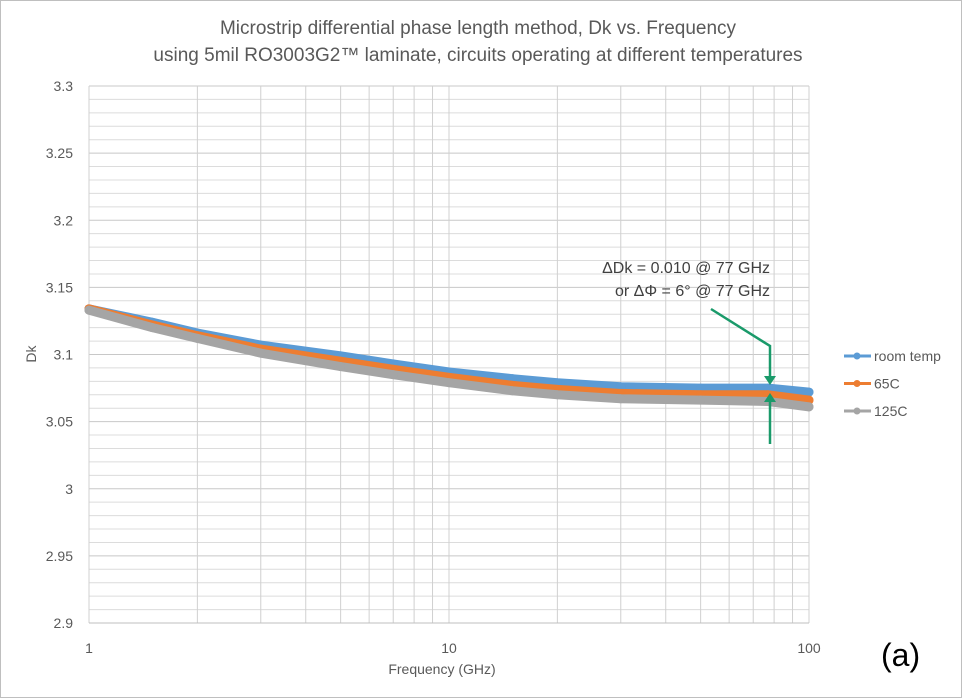  I want to click on annotation-delta-dk: ΔDk = 0.010 @ 77 GHz, so click(686, 268).